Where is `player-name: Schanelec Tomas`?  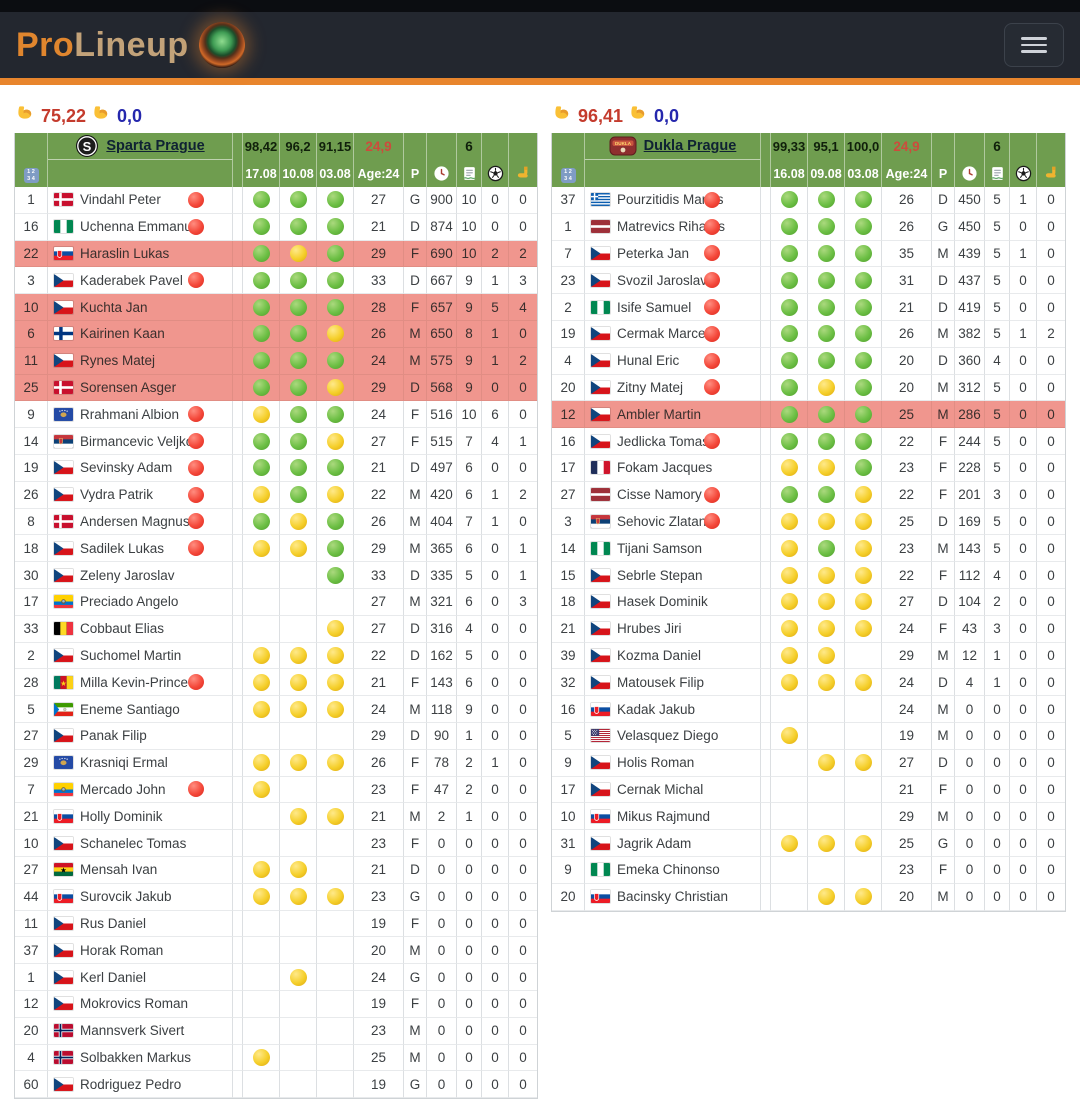 player-name: Schanelec Tomas is located at coordinates (133, 843).